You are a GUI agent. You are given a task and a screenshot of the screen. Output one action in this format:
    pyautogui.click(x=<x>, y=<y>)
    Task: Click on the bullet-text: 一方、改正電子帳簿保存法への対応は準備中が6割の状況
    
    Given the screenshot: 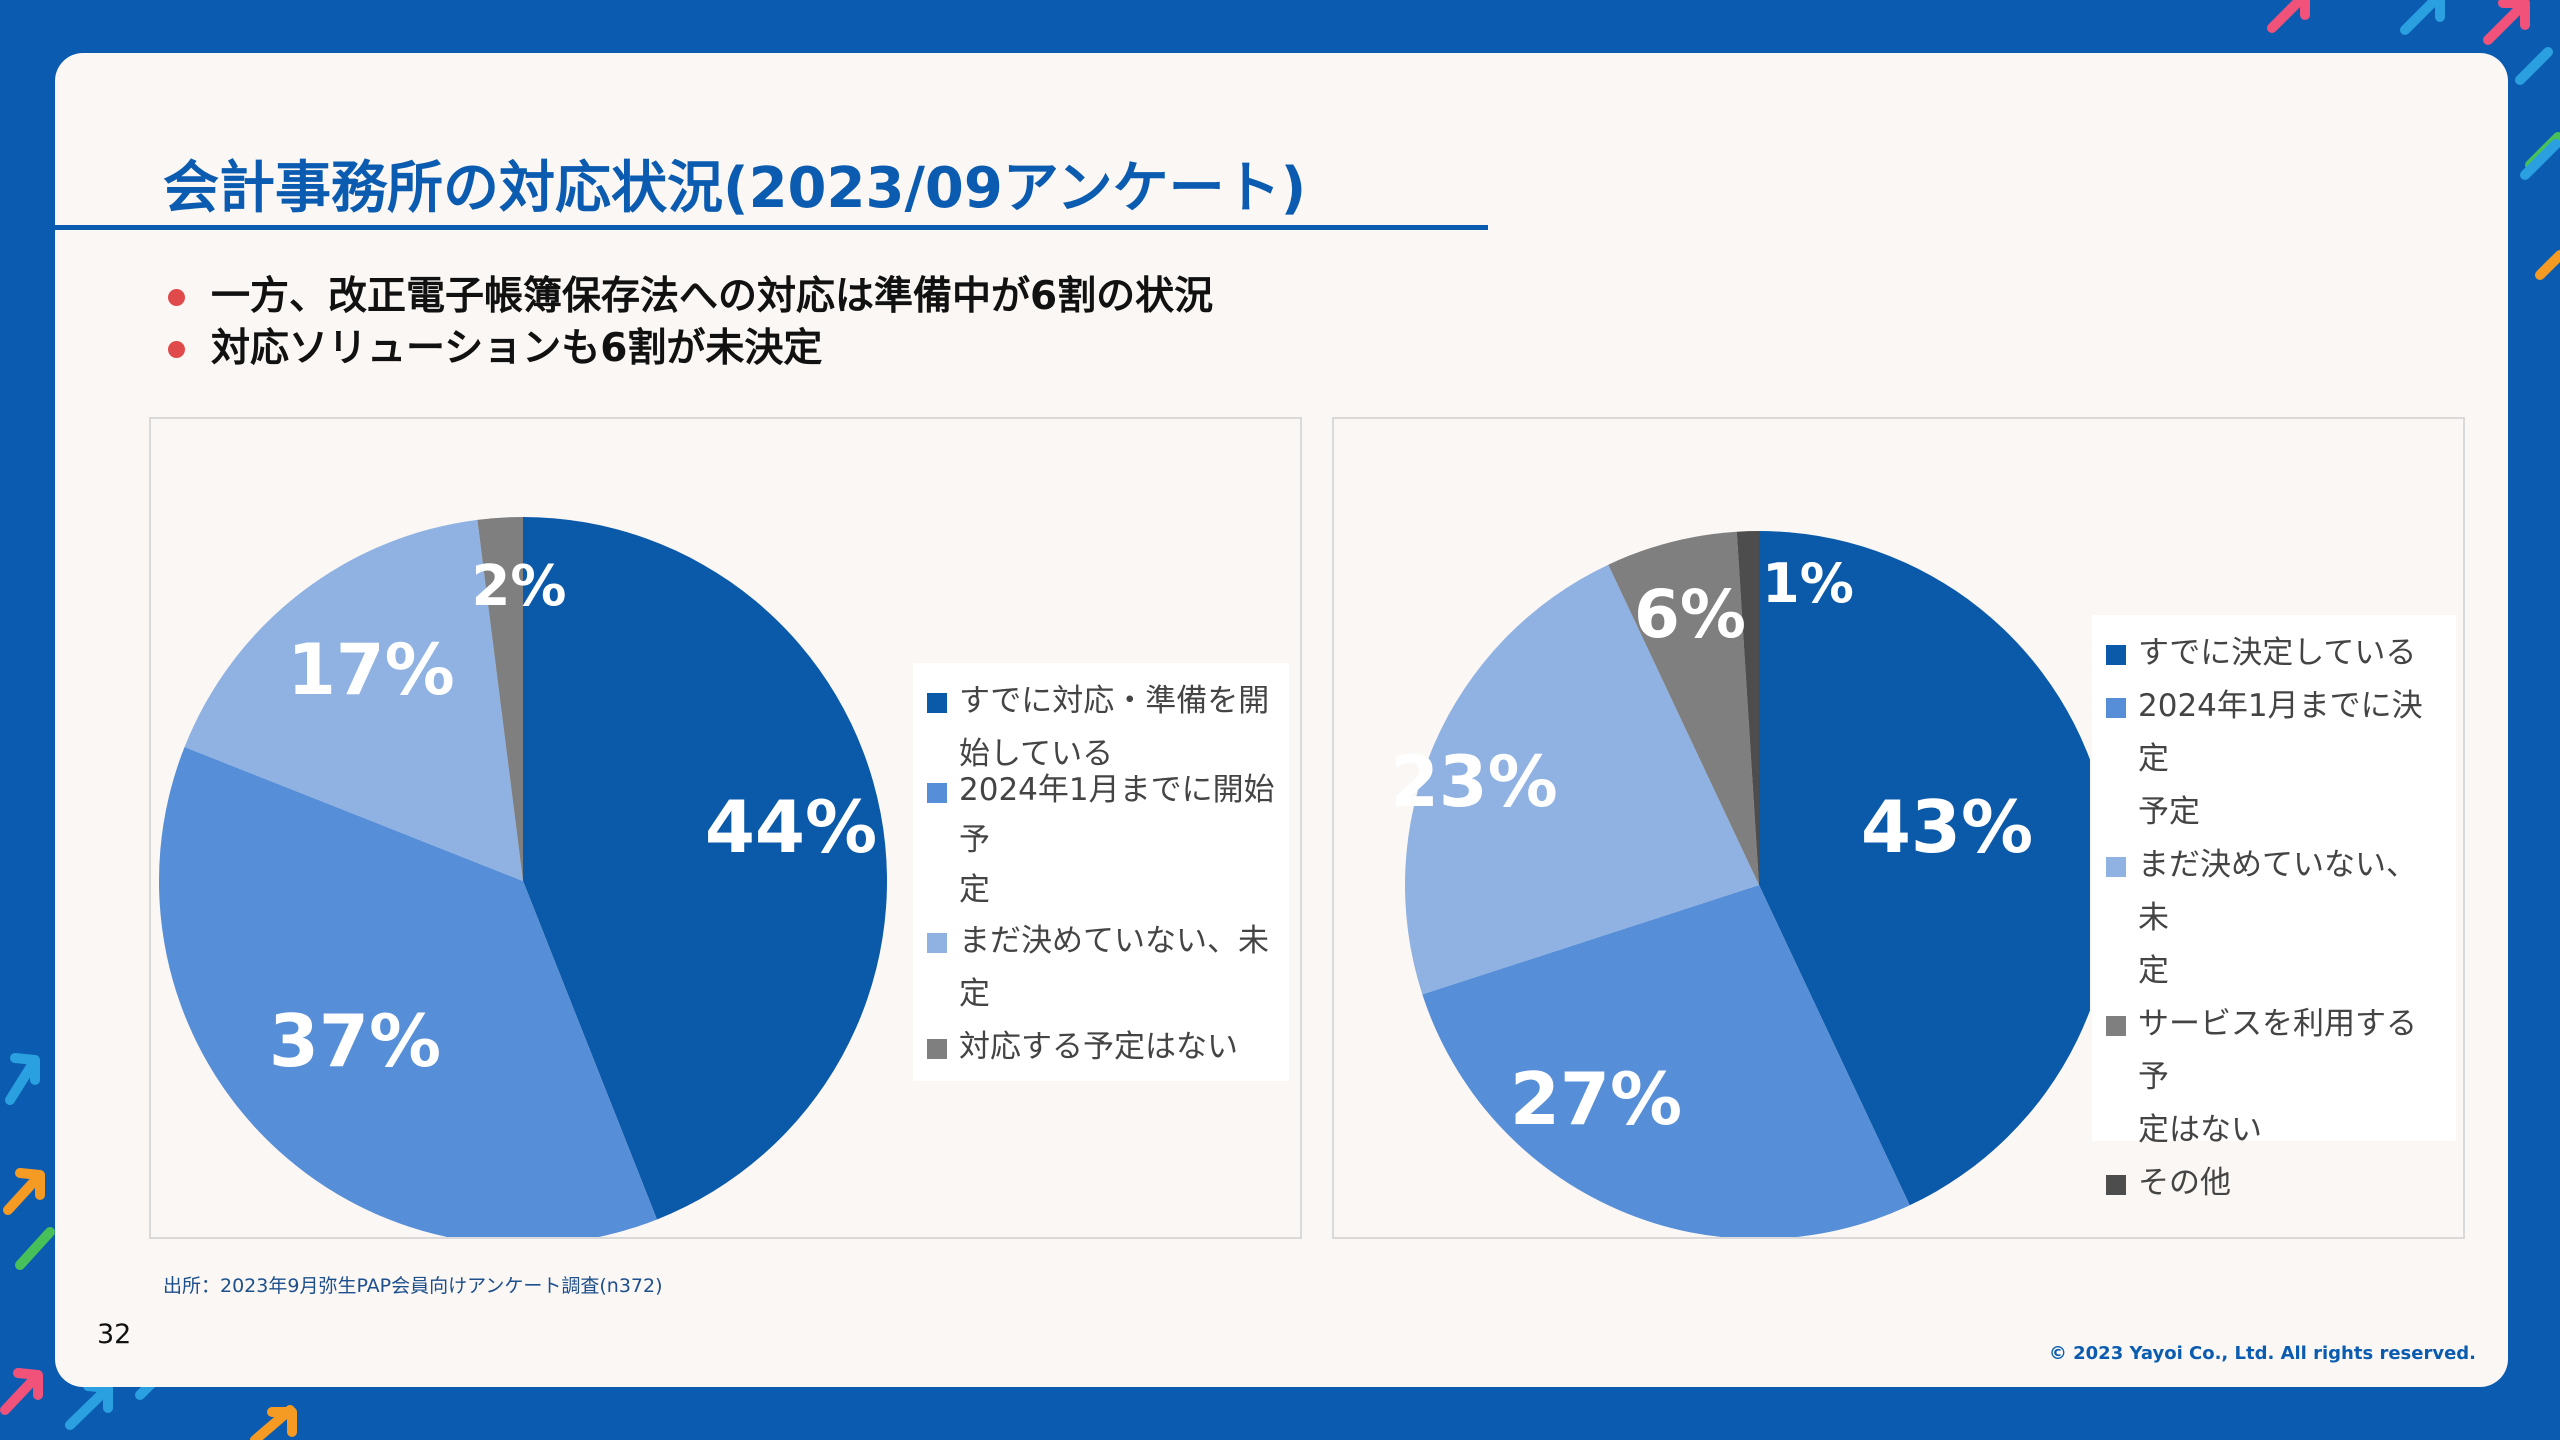 What is the action you would take?
    pyautogui.click(x=712, y=296)
    